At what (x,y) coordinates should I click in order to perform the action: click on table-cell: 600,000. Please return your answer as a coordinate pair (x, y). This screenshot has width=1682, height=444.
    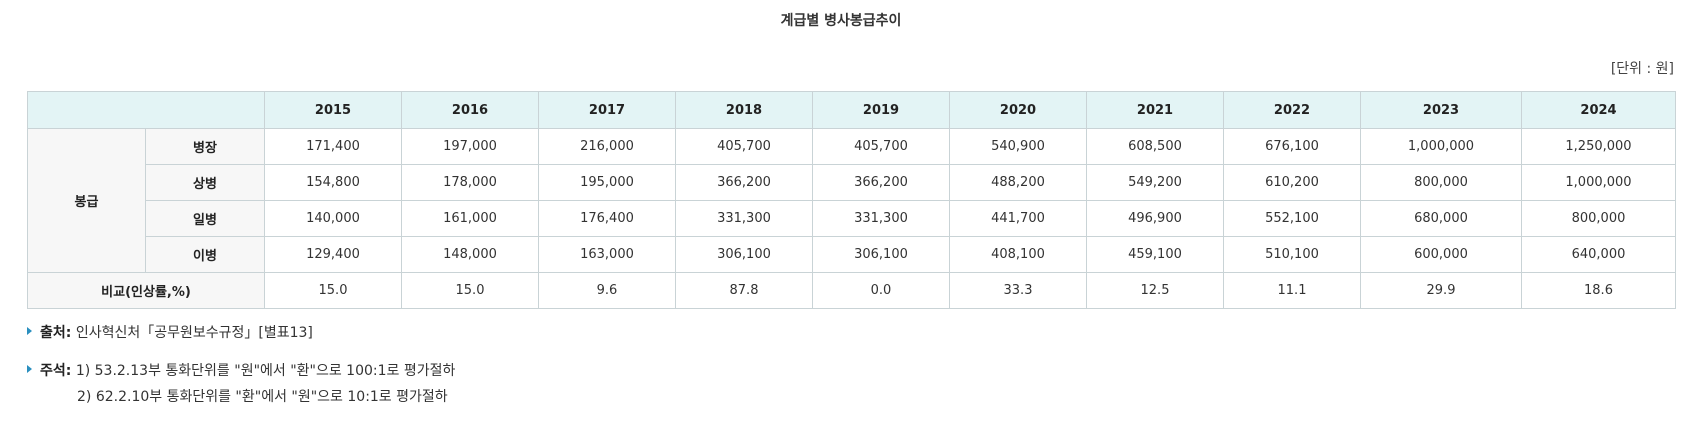
    Looking at the image, I should click on (1441, 254).